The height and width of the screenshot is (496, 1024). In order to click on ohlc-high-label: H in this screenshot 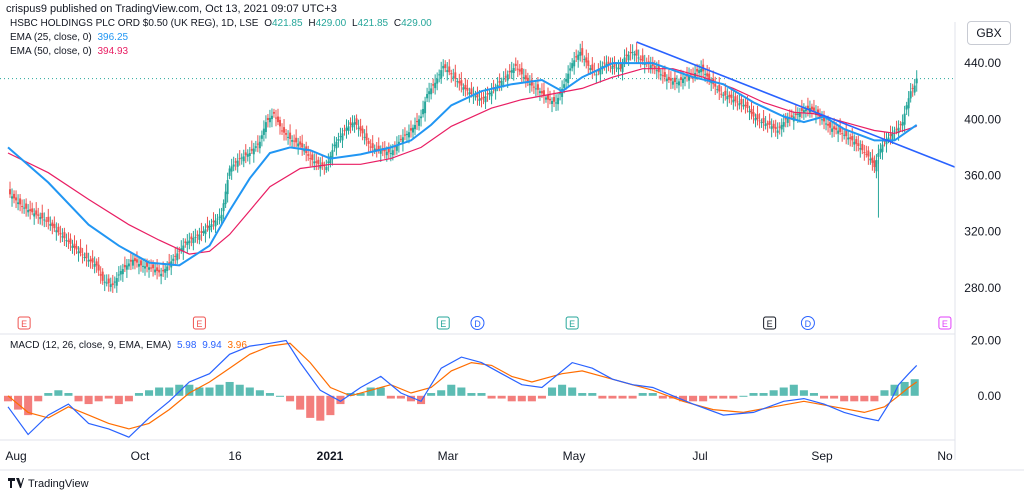, I will do `click(312, 23)`.